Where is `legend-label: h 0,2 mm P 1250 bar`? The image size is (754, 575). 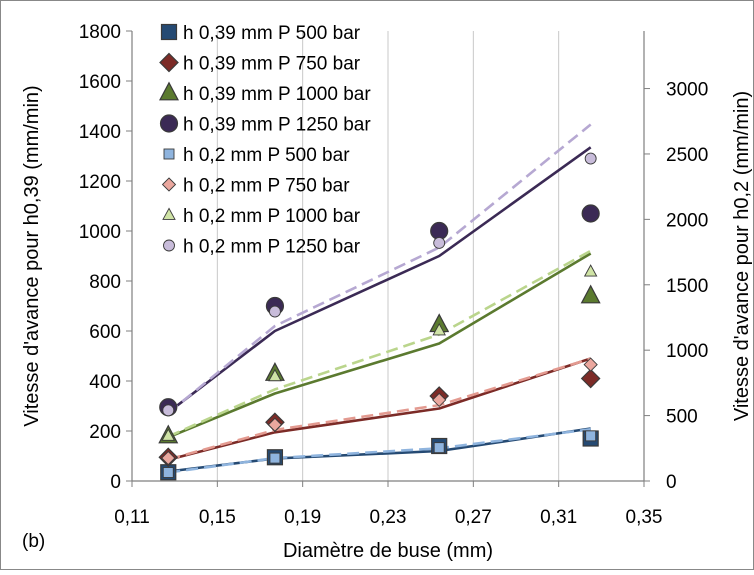 legend-label: h 0,2 mm P 1250 bar is located at coordinates (272, 247).